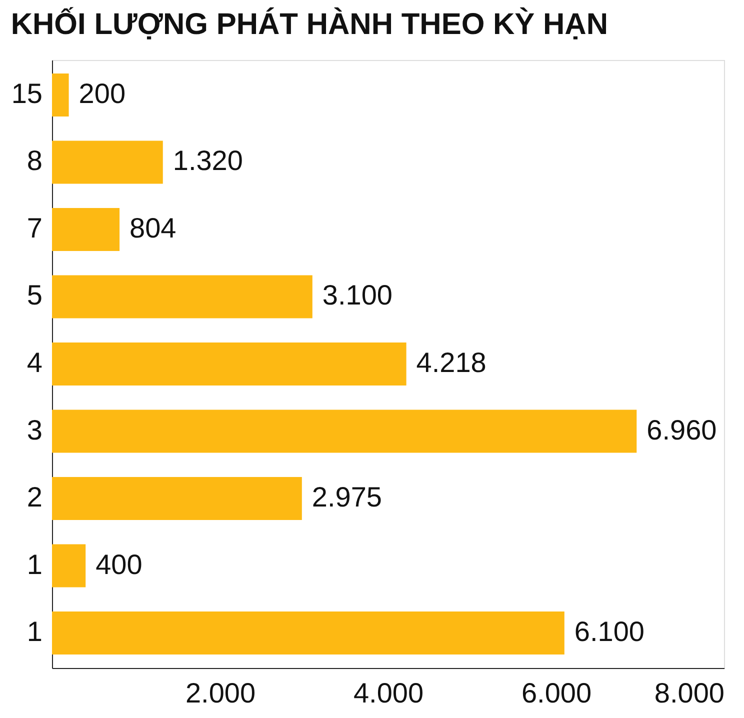  Describe the element at coordinates (681, 430) in the screenshot. I see `data-label: 6.960` at that location.